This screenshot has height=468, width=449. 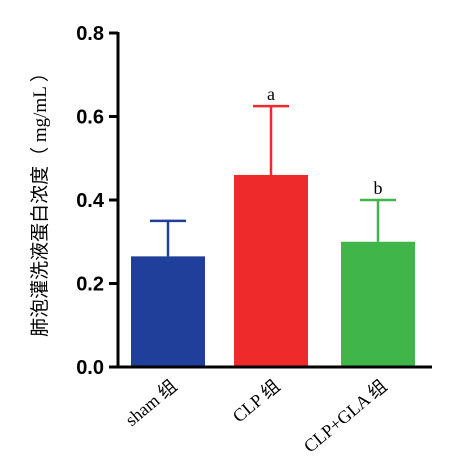 I want to click on y-tick-label: 0.6, so click(x=90, y=118).